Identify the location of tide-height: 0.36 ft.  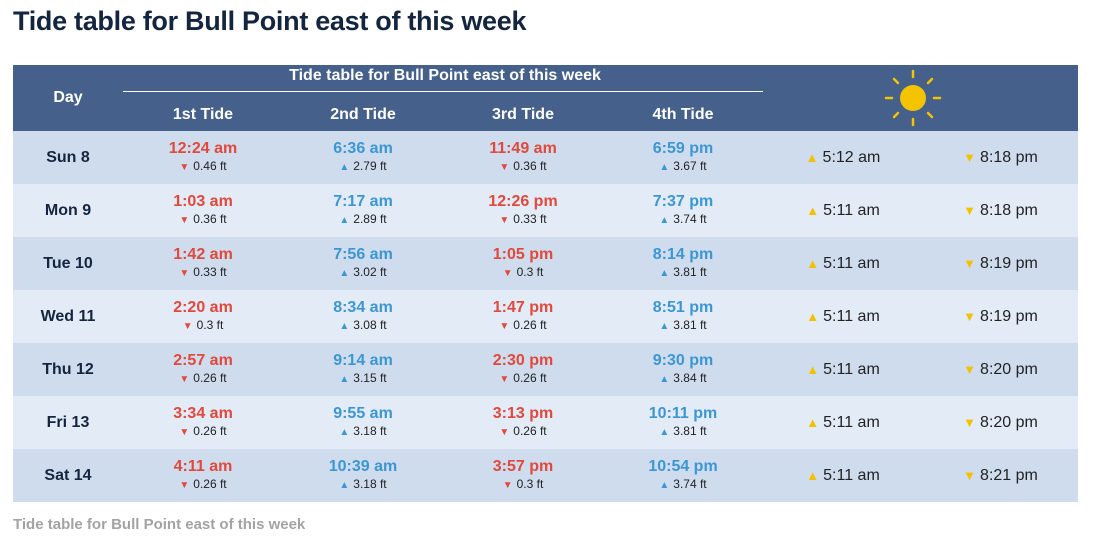
(530, 165).